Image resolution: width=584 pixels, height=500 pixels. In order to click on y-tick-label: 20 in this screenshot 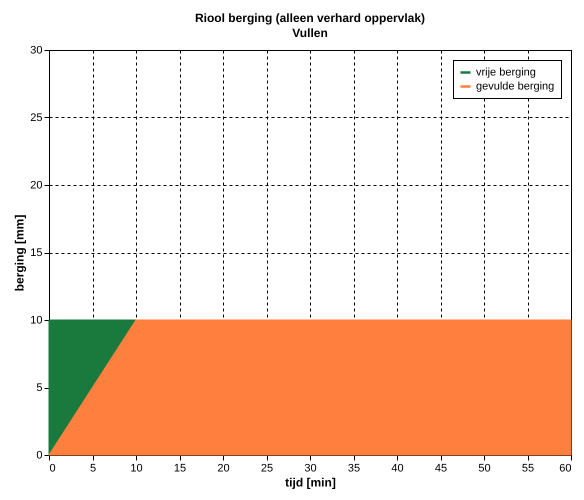, I will do `click(36, 186)`.